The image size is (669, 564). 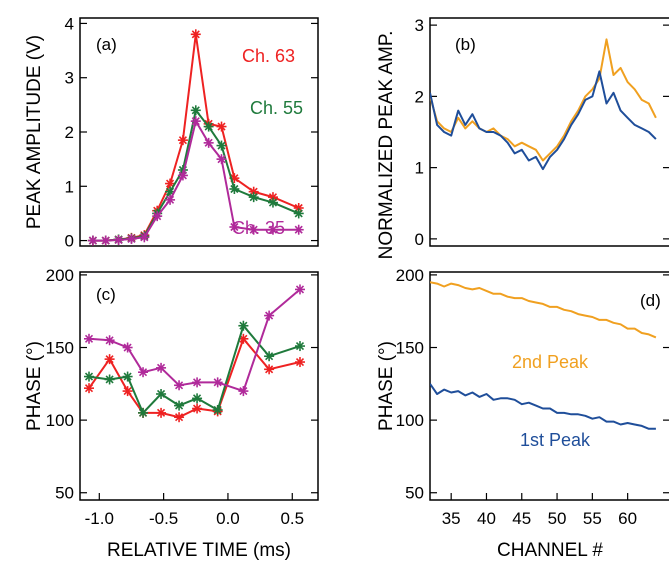 What do you see at coordinates (268, 56) in the screenshot?
I see `legend-ch63: Ch. 63` at bounding box center [268, 56].